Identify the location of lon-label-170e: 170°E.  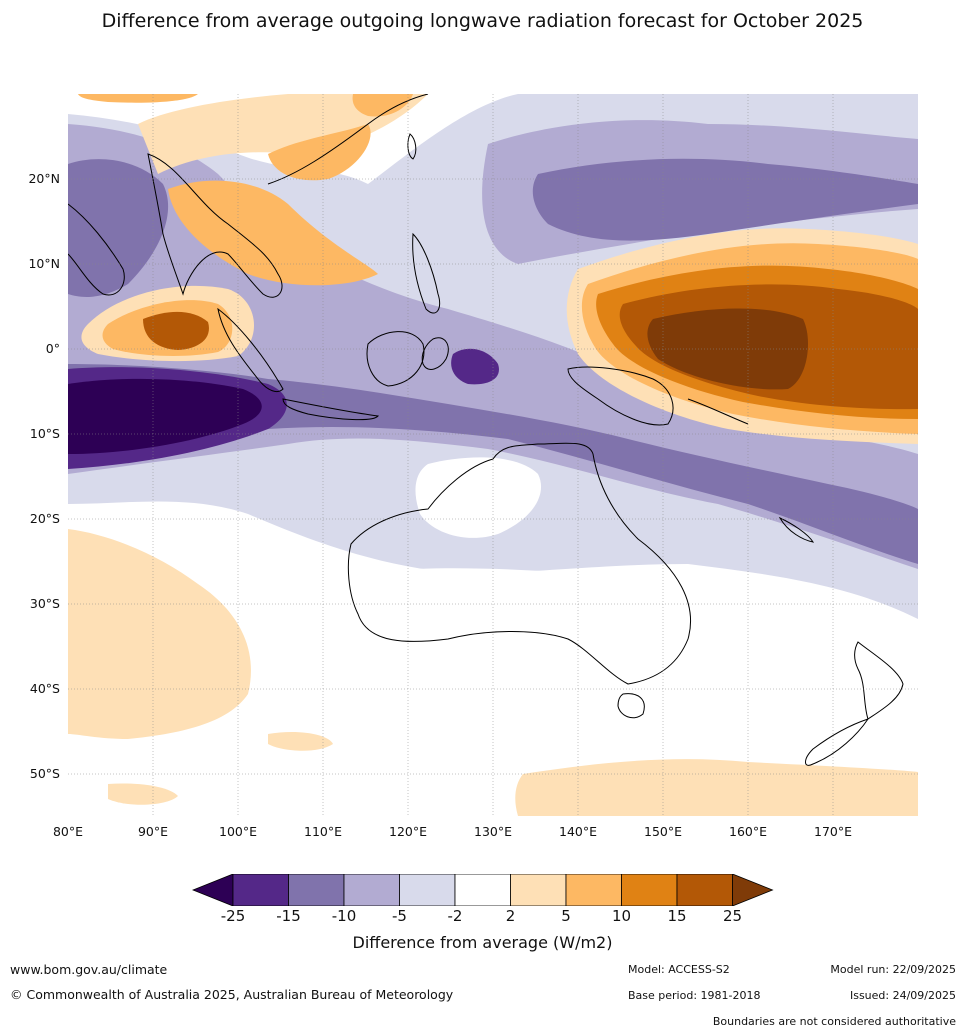
(833, 831).